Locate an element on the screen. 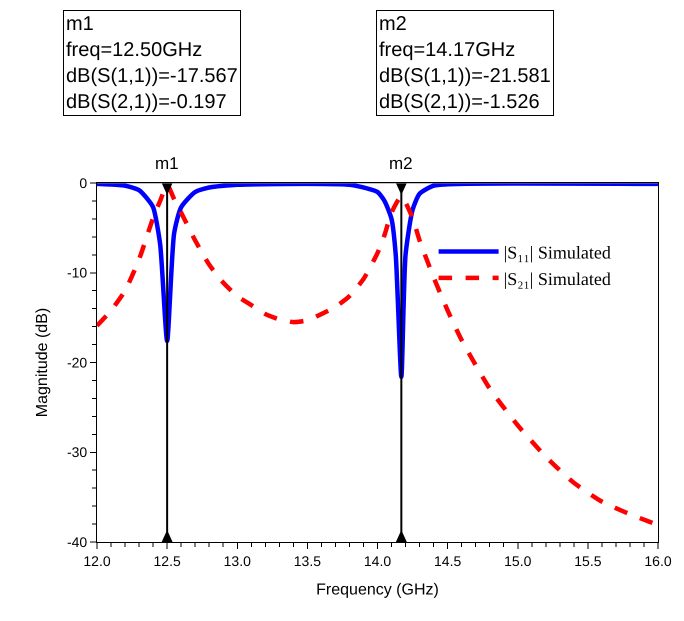 This screenshot has height=621, width=684. y-axis-title: Magnitude (dB) is located at coordinates (42, 363).